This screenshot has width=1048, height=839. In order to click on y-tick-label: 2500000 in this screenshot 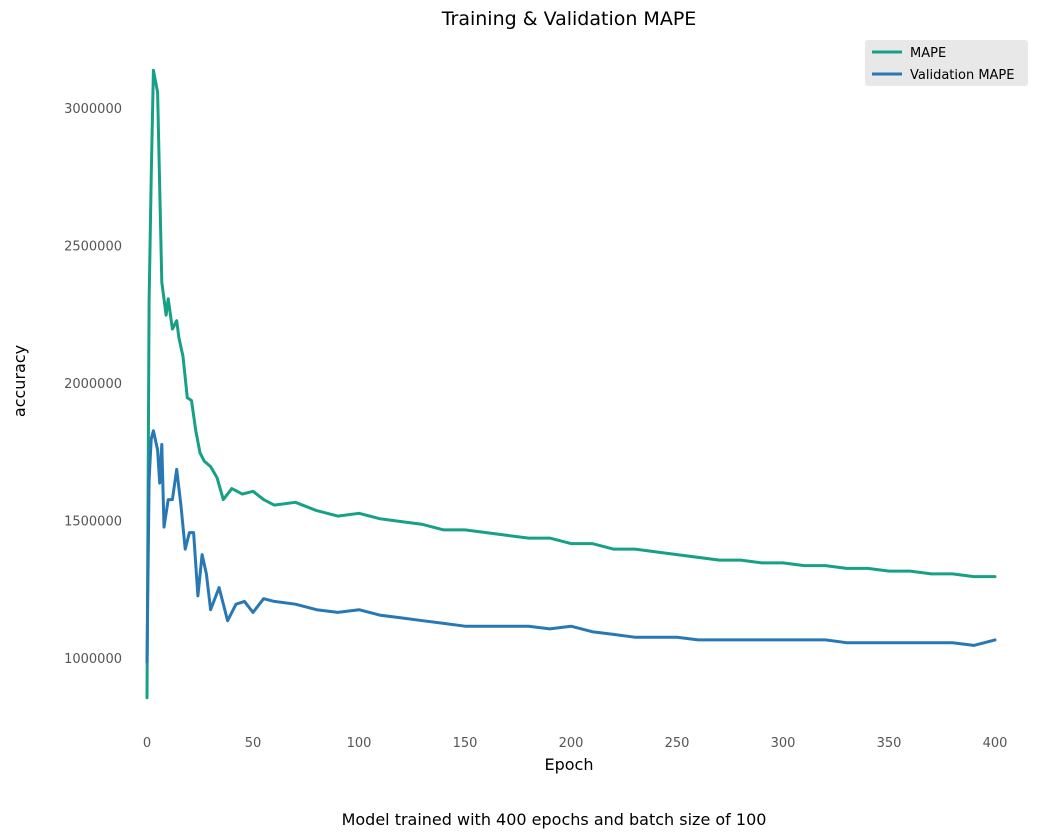, I will do `click(93, 246)`.